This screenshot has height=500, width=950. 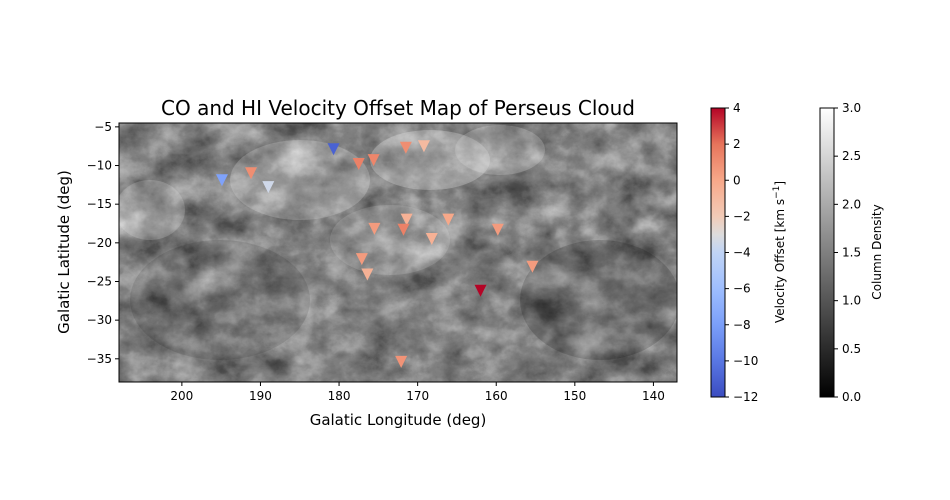 I want to click on velocity-colorbar-ticks: 4 2 0 −2 −4 −6 −8 −10 −12, so click(x=741, y=252).